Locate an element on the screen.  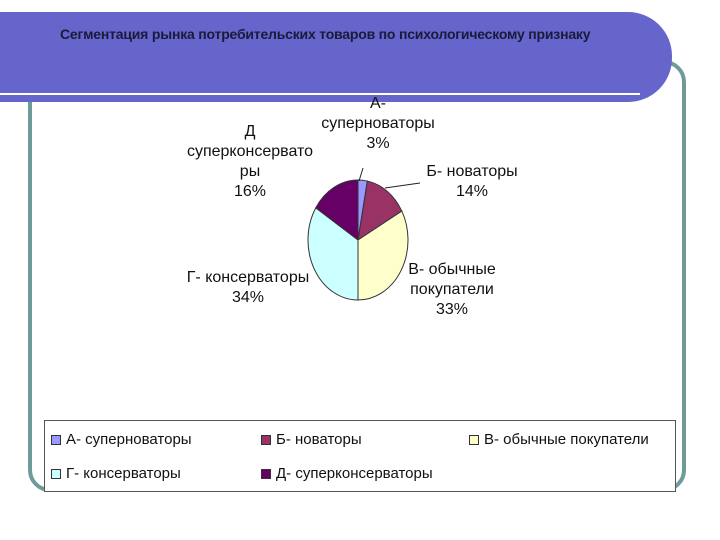
pie-slice-v is located at coordinates (383, 255).